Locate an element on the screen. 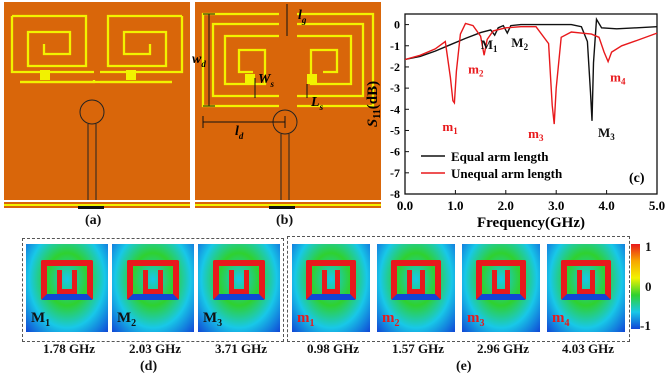 The width and height of the screenshot is (667, 380). equal-arm-map-1: M1 is located at coordinates (67, 288).